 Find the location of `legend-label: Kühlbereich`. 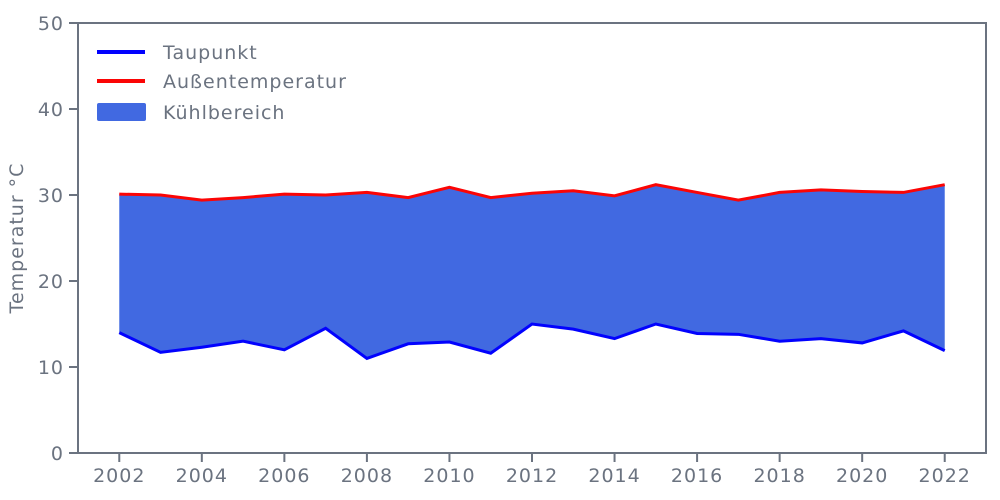

legend-label: Kühlbereich is located at coordinates (224, 113).